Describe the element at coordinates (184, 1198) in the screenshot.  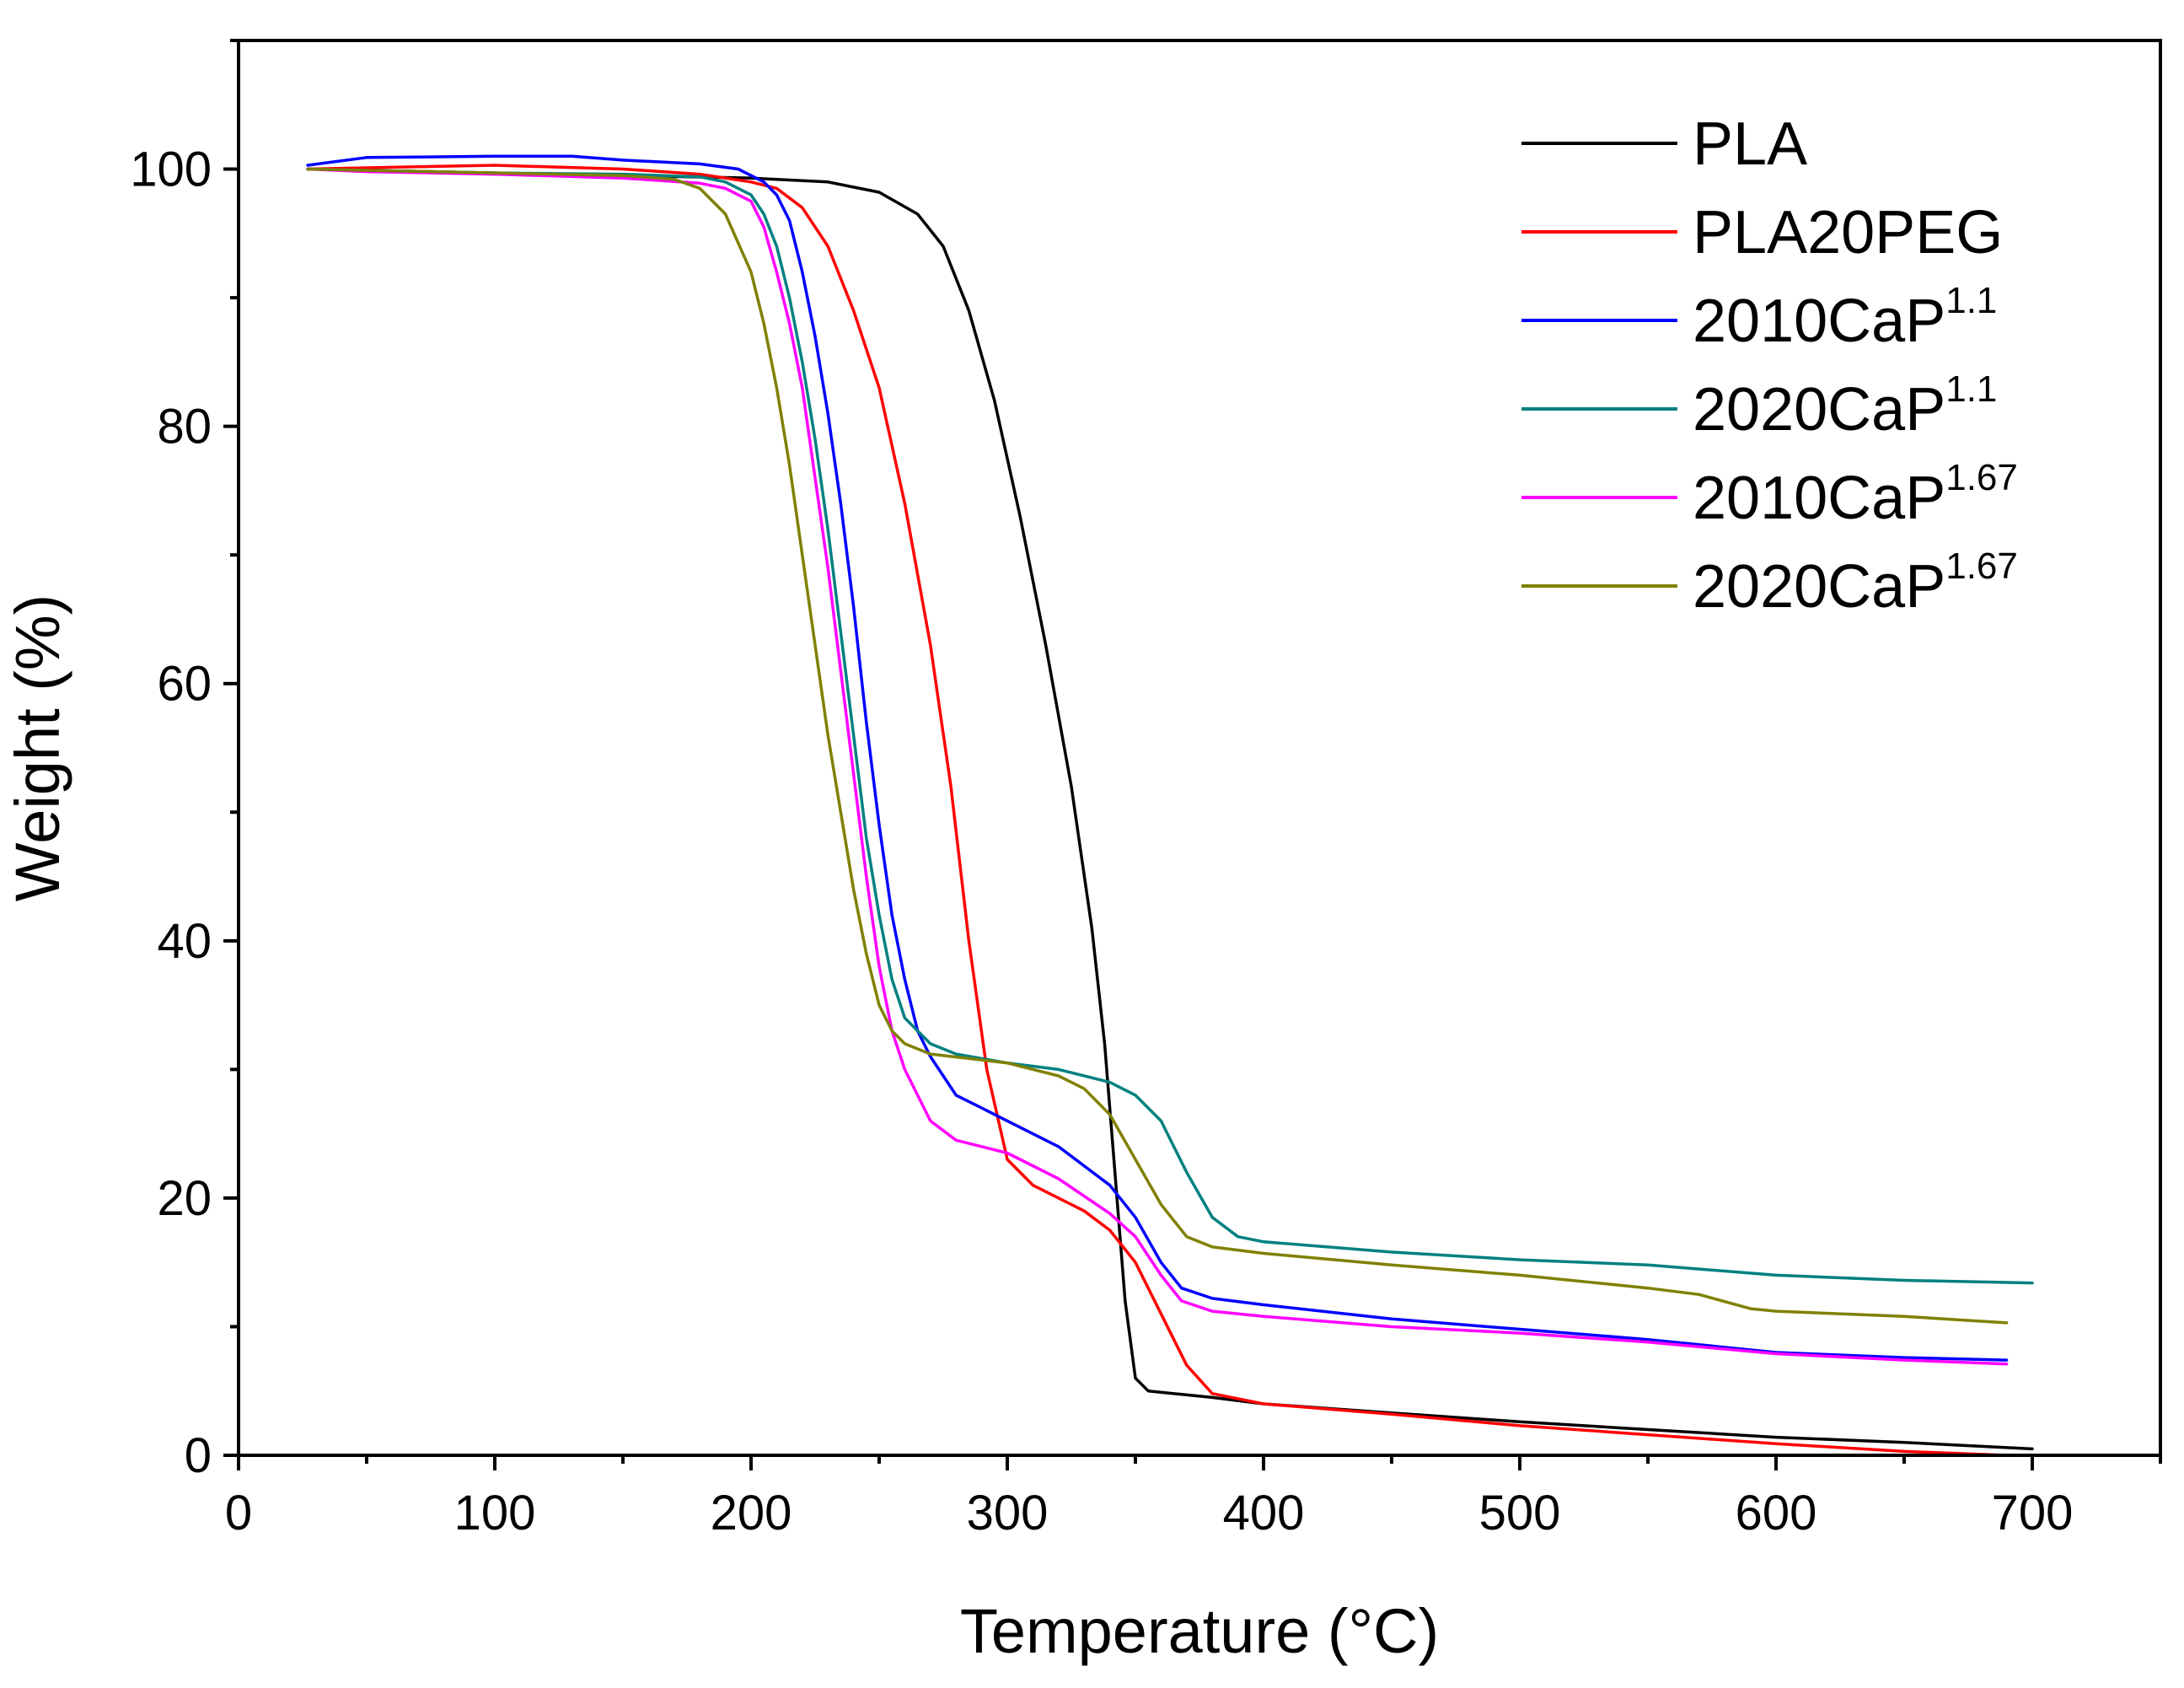
I see `y-tick-label: 20` at that location.